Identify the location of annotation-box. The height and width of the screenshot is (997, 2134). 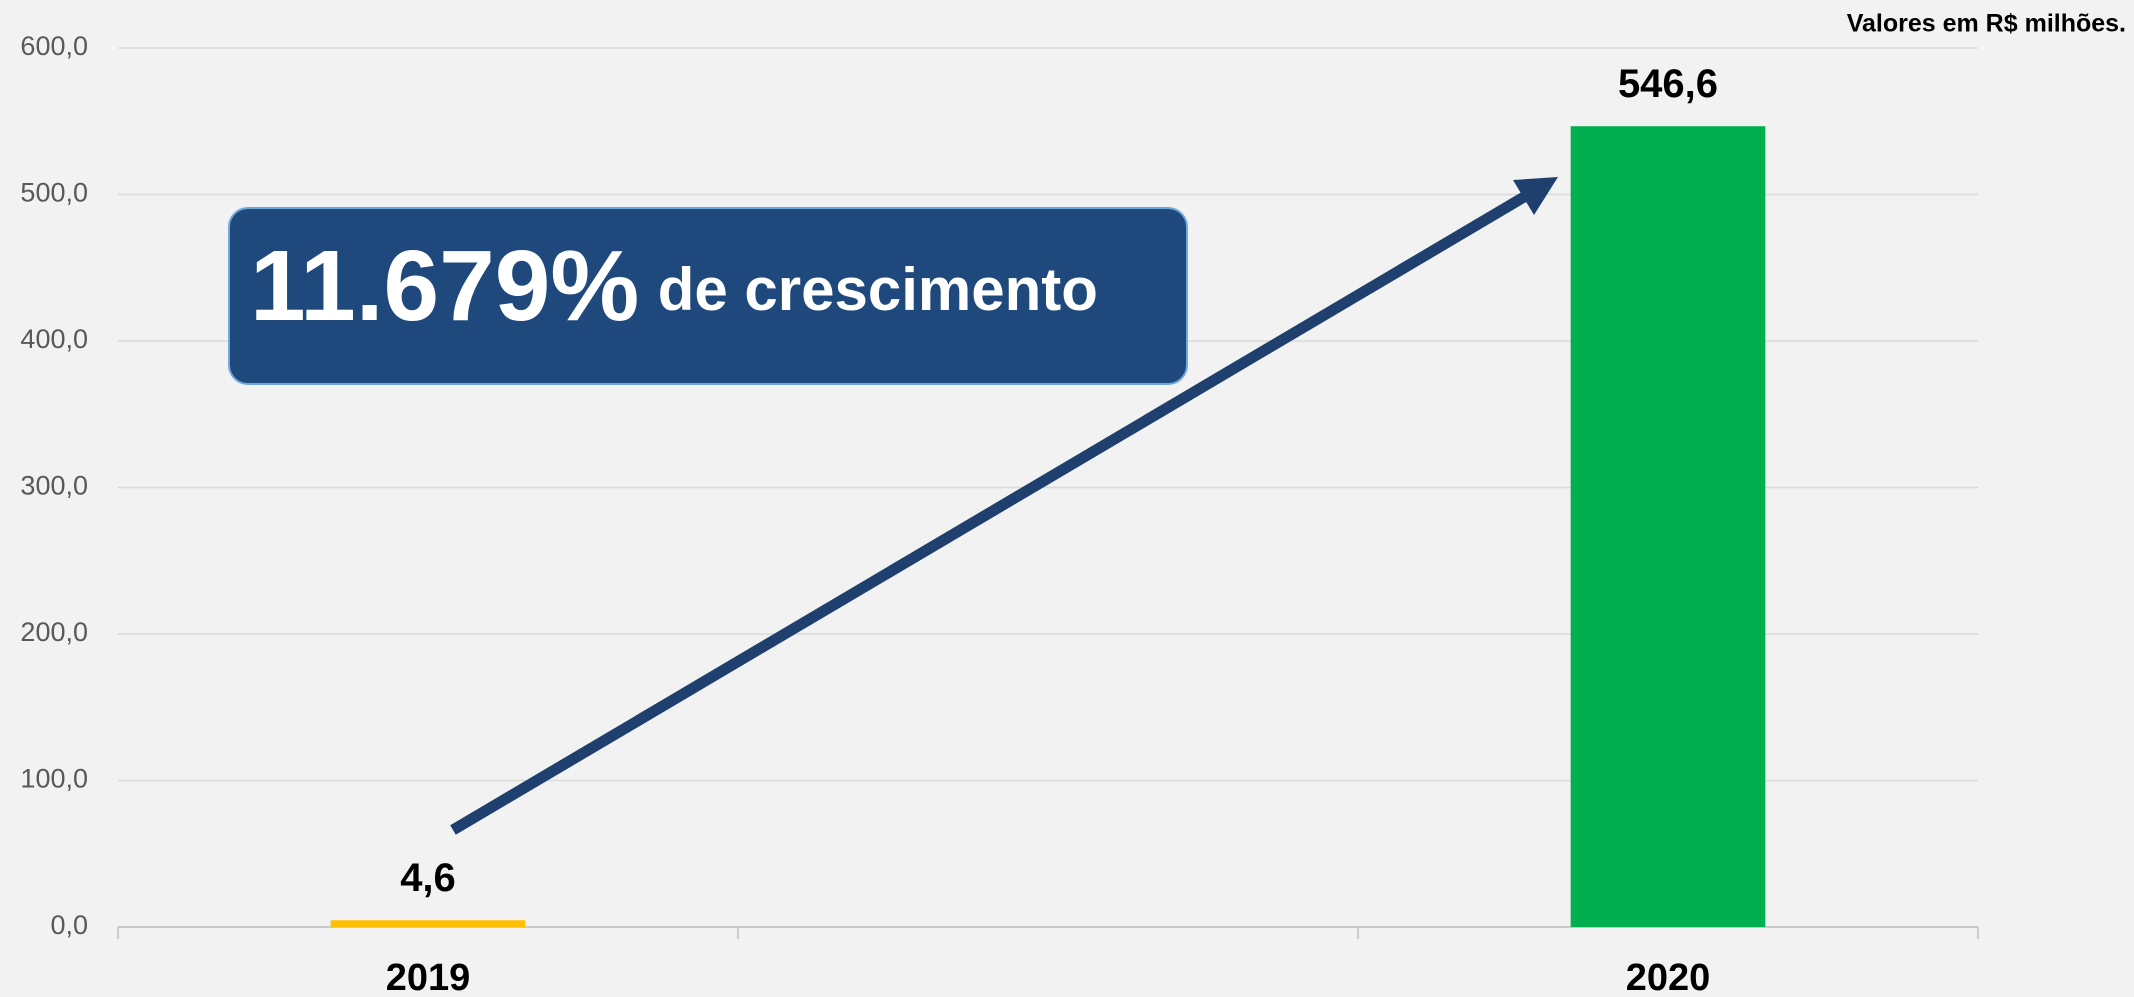
(708, 296).